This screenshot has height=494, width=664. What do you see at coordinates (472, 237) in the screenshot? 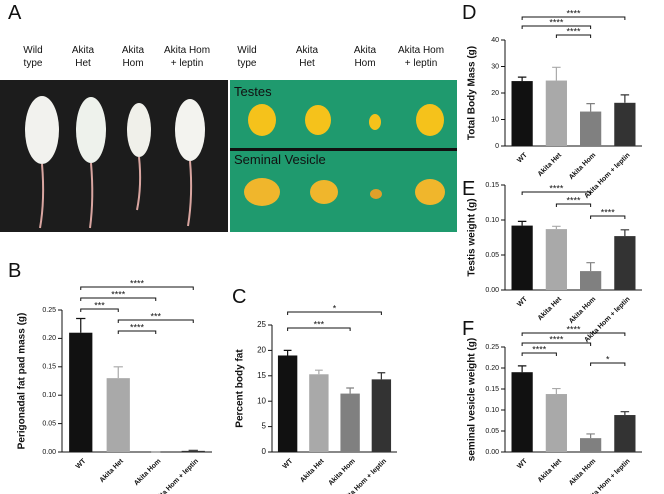
I see `y-axis-label: Testis weight (g)` at bounding box center [472, 237].